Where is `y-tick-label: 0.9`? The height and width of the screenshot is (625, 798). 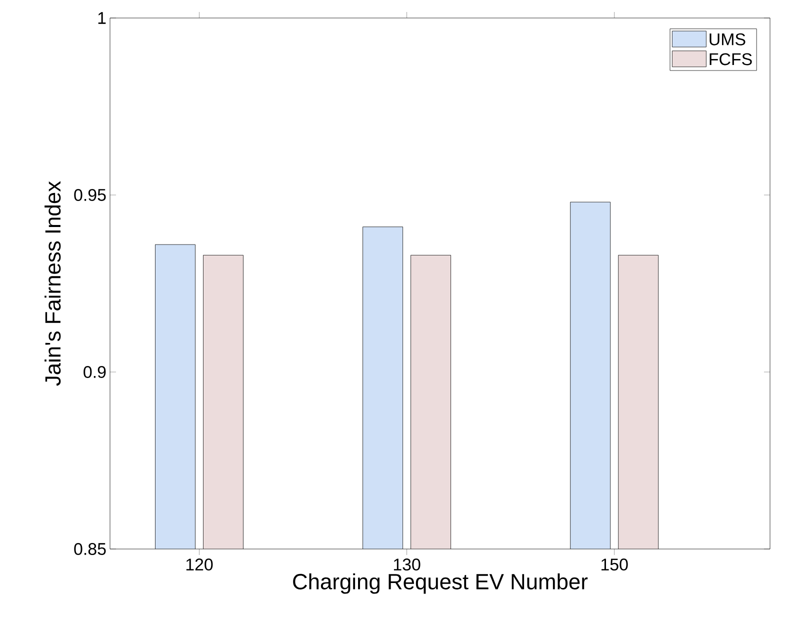 y-tick-label: 0.9 is located at coordinates (95, 372).